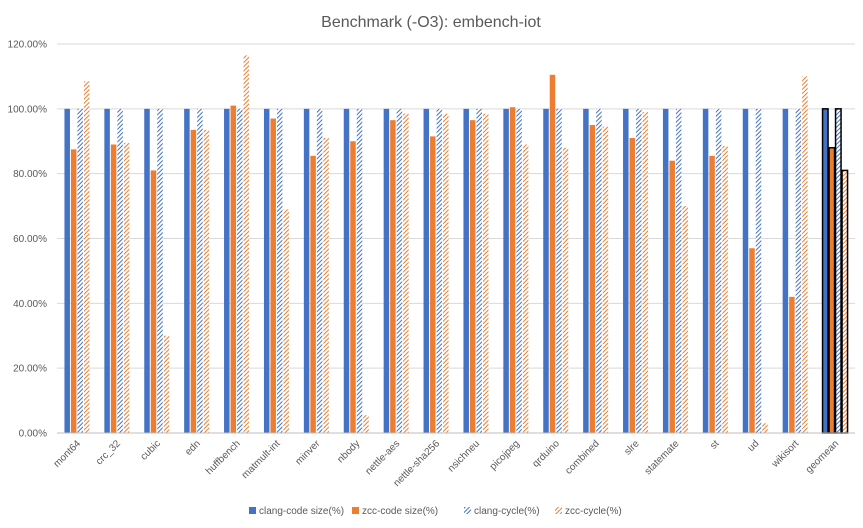 The width and height of the screenshot is (863, 528). I want to click on x-tick-label: huffbench, so click(223, 457).